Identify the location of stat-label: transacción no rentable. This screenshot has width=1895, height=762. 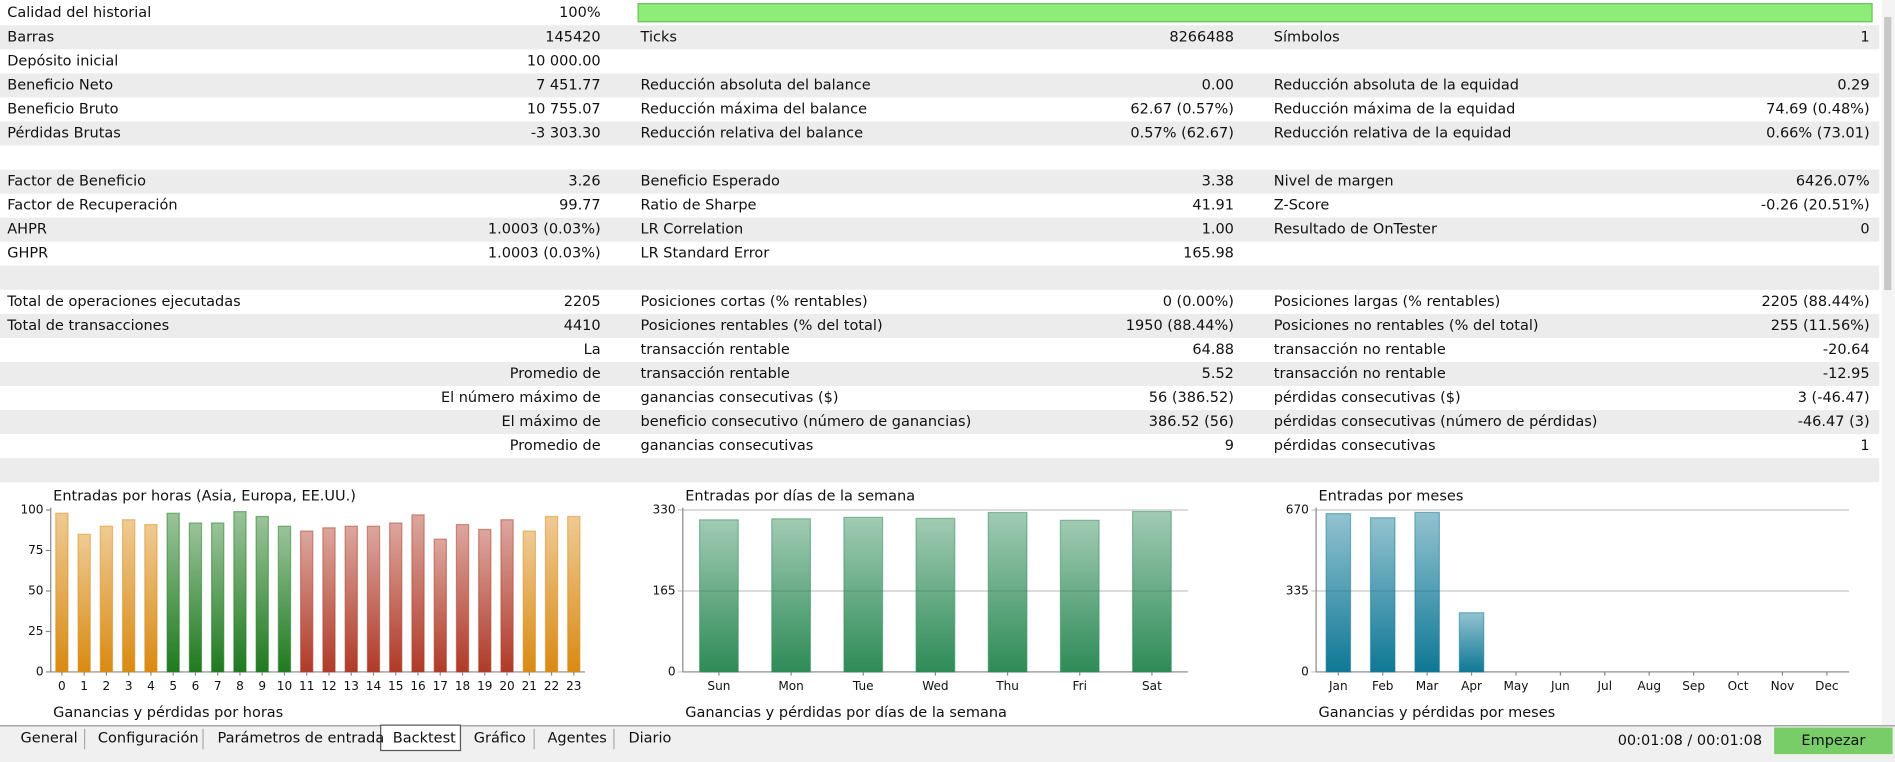
(1360, 350).